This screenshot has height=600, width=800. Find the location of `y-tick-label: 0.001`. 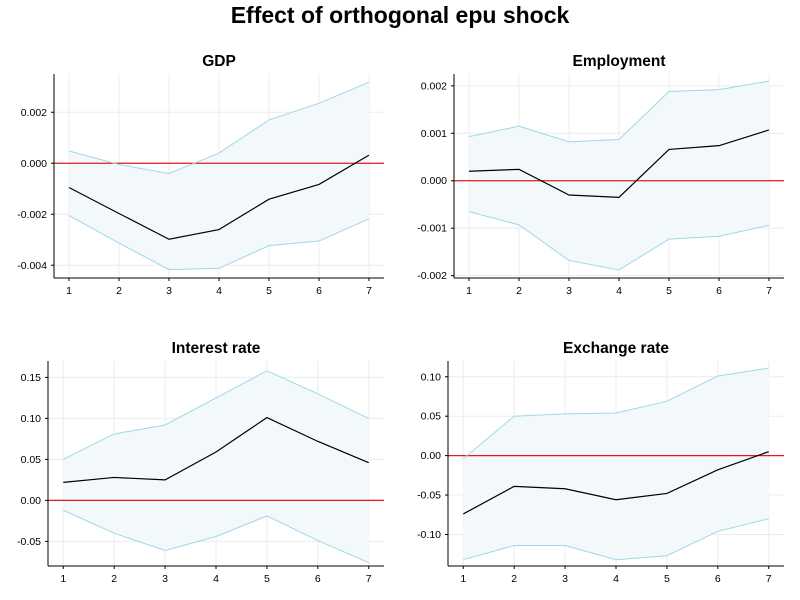

y-tick-label: 0.001 is located at coordinates (434, 134).